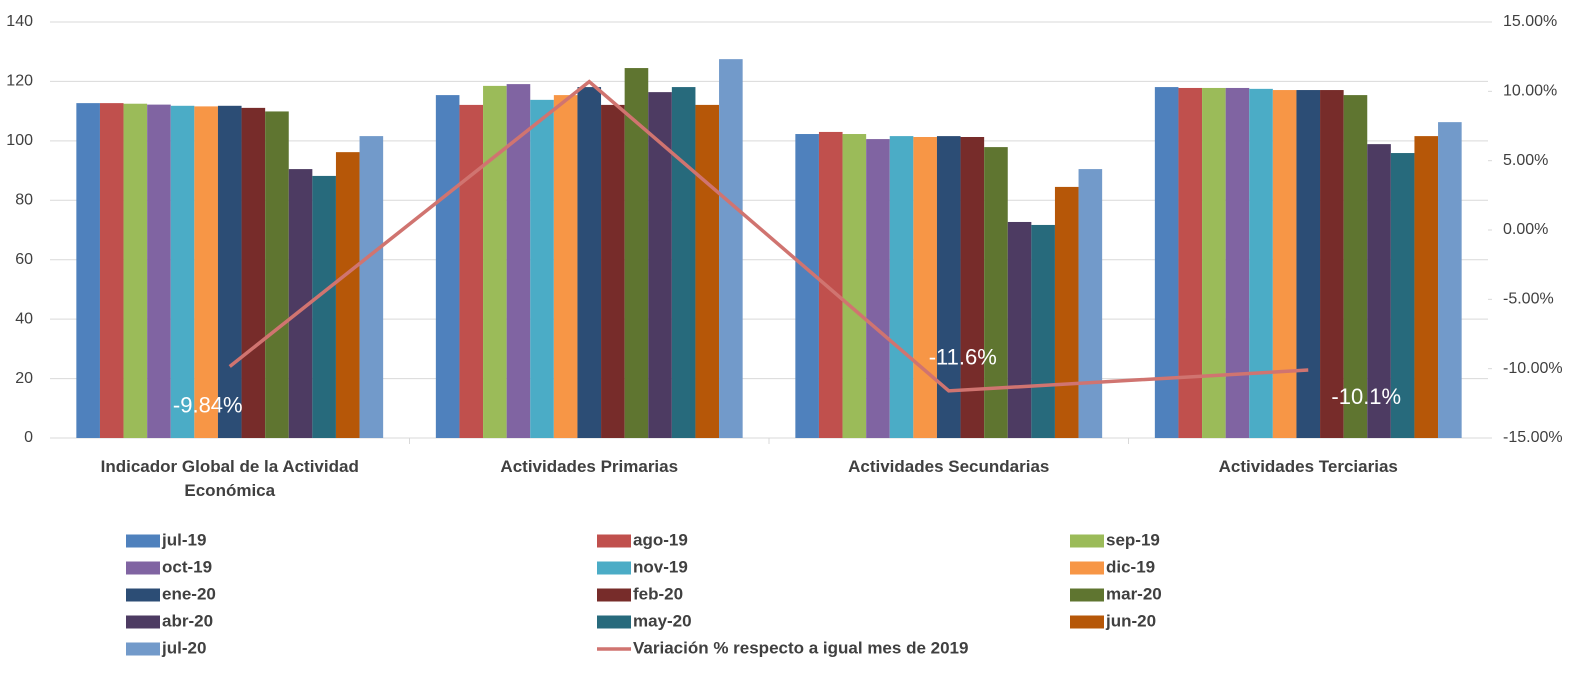  Describe the element at coordinates (1133, 539) in the screenshot. I see `legend-label: sep-19` at that location.